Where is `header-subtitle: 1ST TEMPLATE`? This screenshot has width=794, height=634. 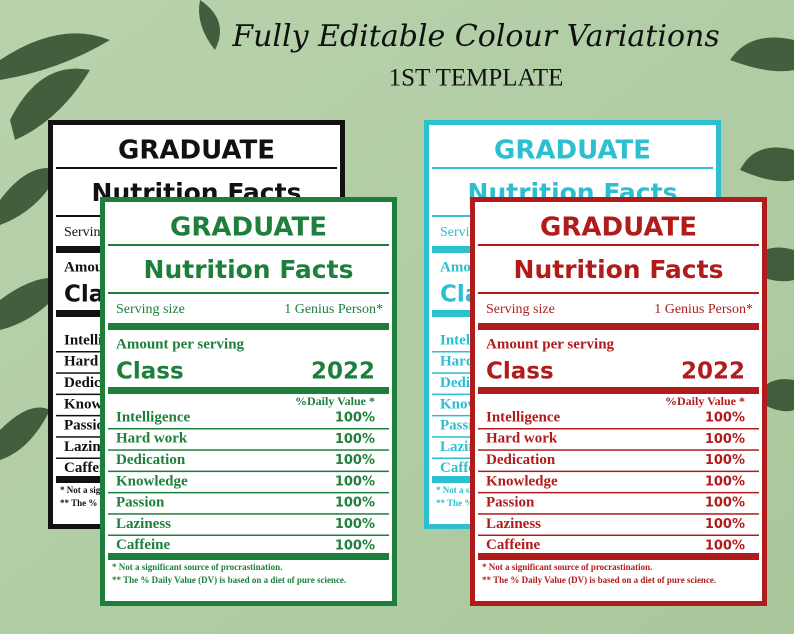 header-subtitle: 1ST TEMPLATE is located at coordinates (476, 78).